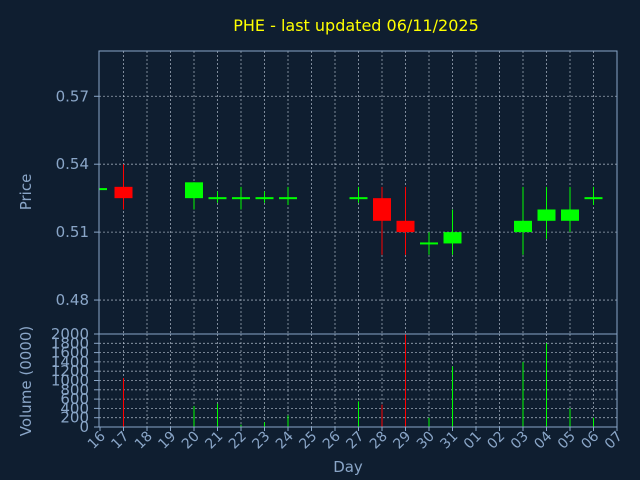 This screenshot has height=480, width=640. I want to click on volume-tick-label: 400, so click(74, 408).